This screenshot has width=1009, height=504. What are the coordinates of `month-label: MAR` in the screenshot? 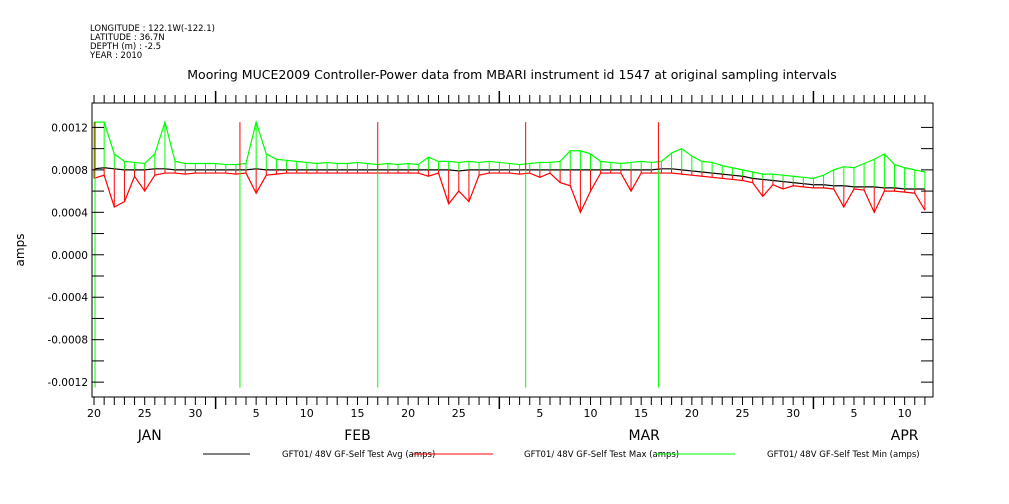 It's located at (645, 436).